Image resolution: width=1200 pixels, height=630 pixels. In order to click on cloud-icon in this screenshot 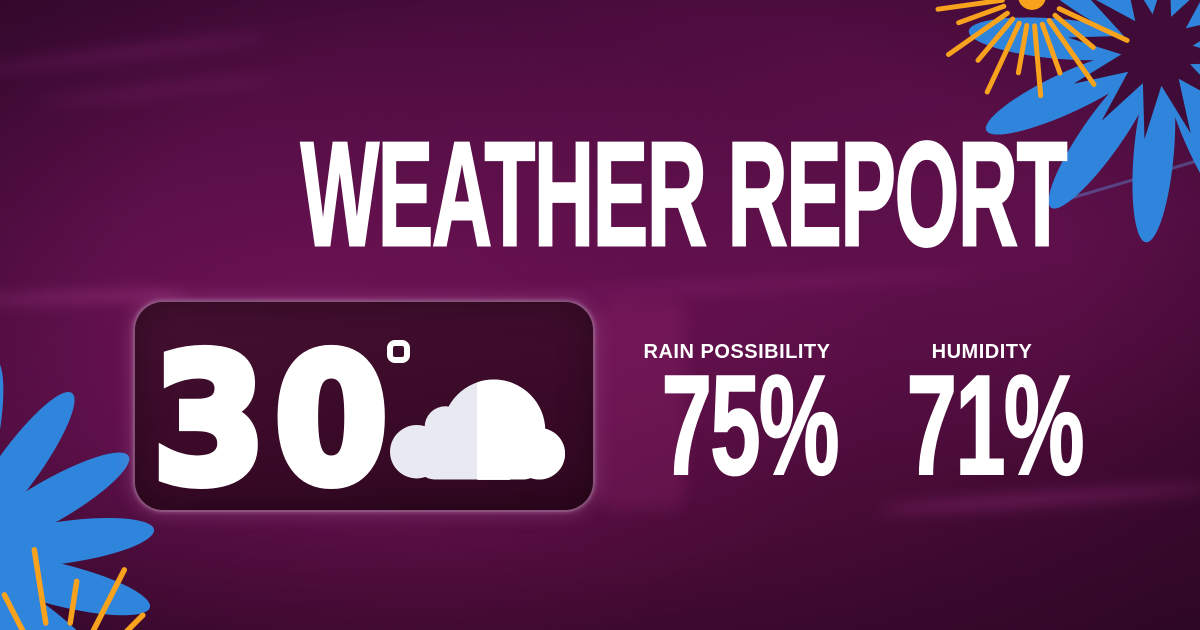, I will do `click(478, 429)`.